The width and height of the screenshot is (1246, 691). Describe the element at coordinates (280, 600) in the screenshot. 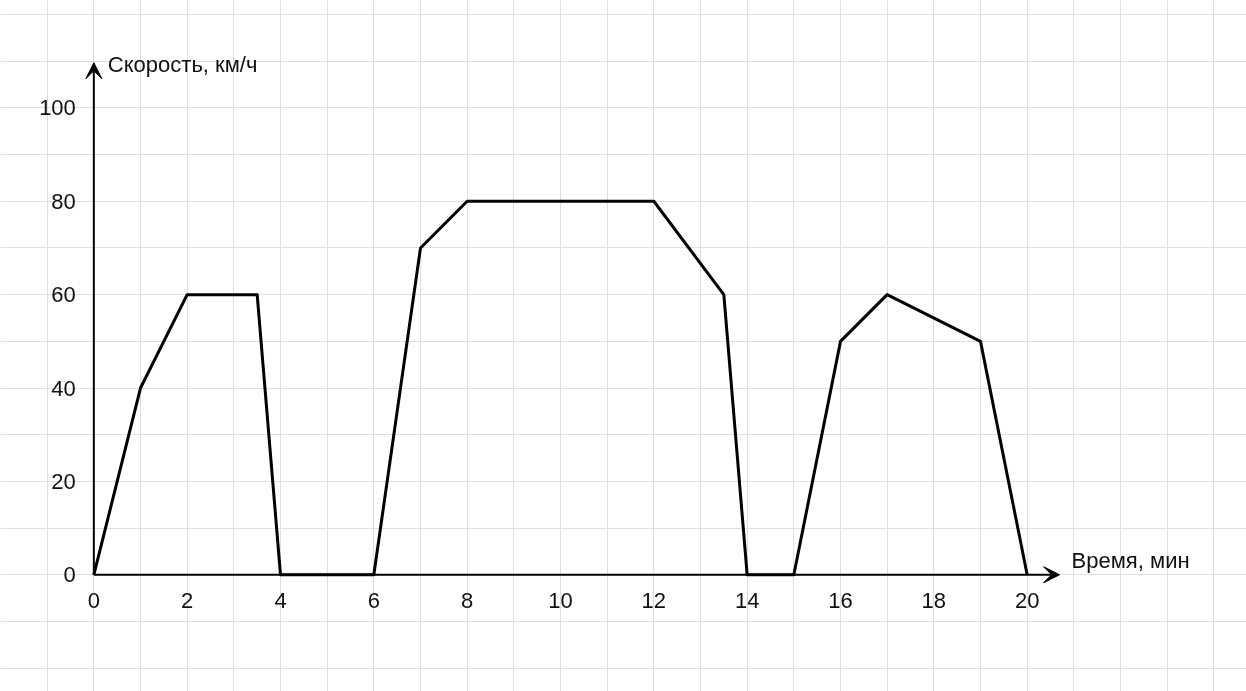

I see `x-tick-label: 4` at that location.